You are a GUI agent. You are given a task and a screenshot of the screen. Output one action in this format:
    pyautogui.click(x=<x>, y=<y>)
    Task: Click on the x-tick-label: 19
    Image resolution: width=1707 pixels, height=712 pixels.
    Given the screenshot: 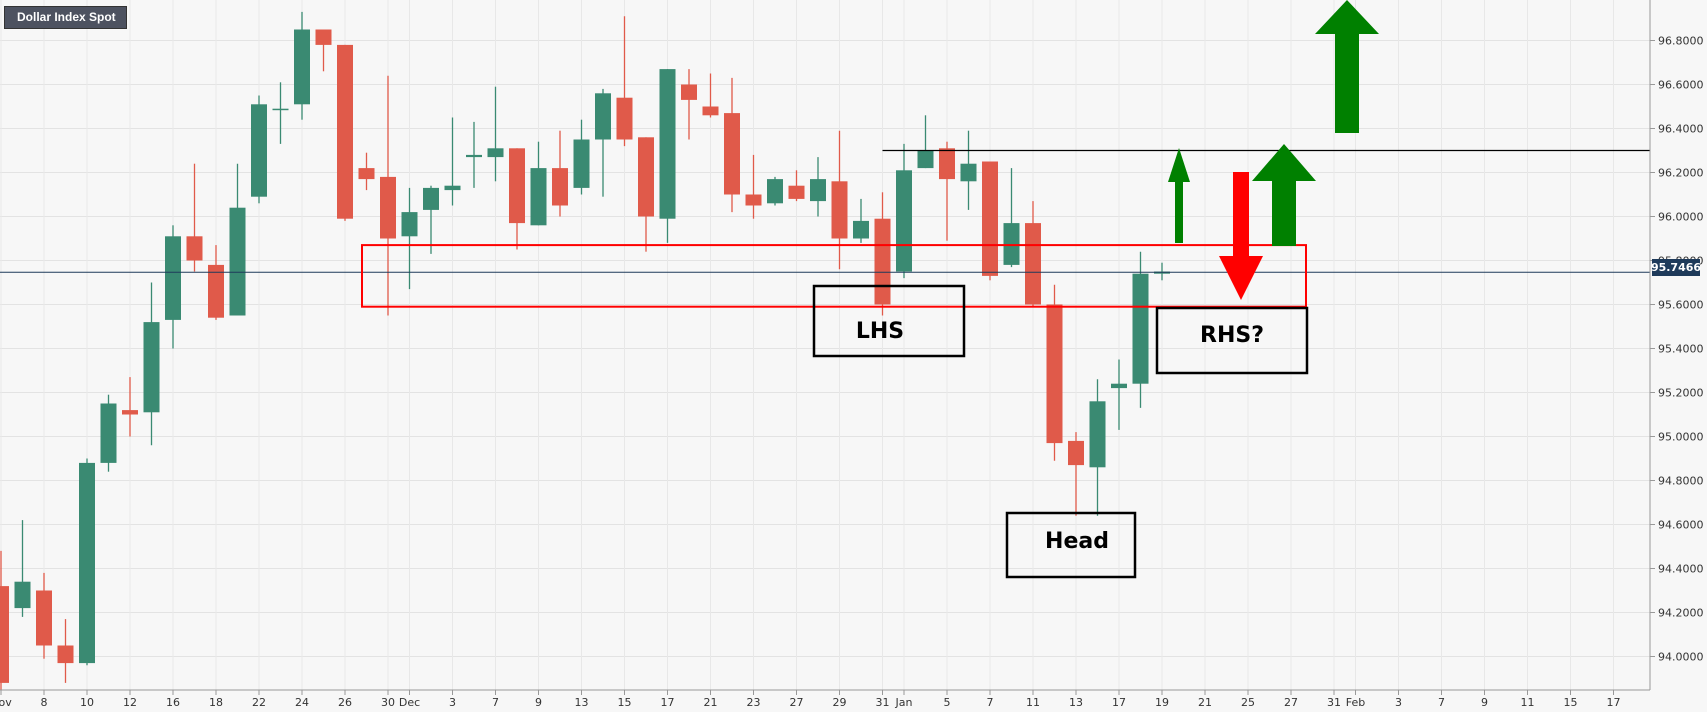 What is the action you would take?
    pyautogui.click(x=1162, y=702)
    